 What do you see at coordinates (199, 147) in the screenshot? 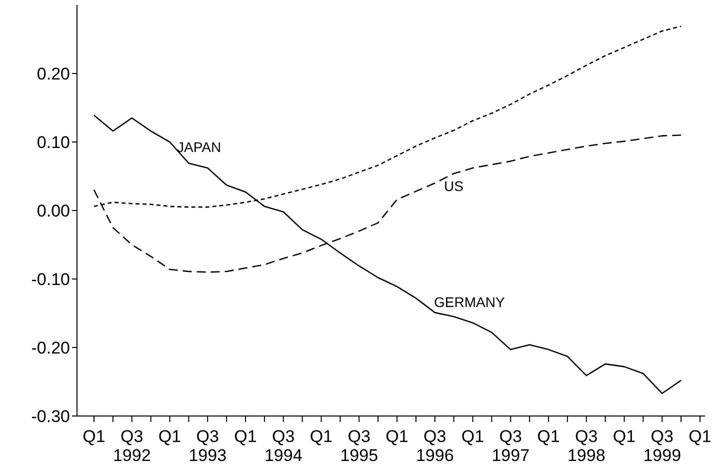
I see `annotation: JAPAN` at bounding box center [199, 147].